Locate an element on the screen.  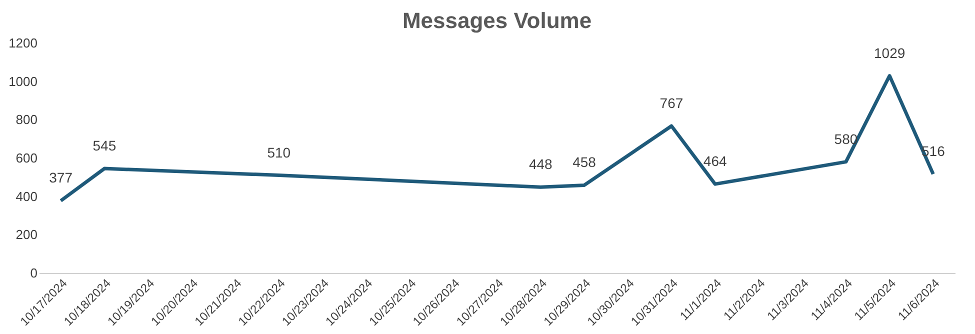
data-label: 1029 is located at coordinates (890, 52).